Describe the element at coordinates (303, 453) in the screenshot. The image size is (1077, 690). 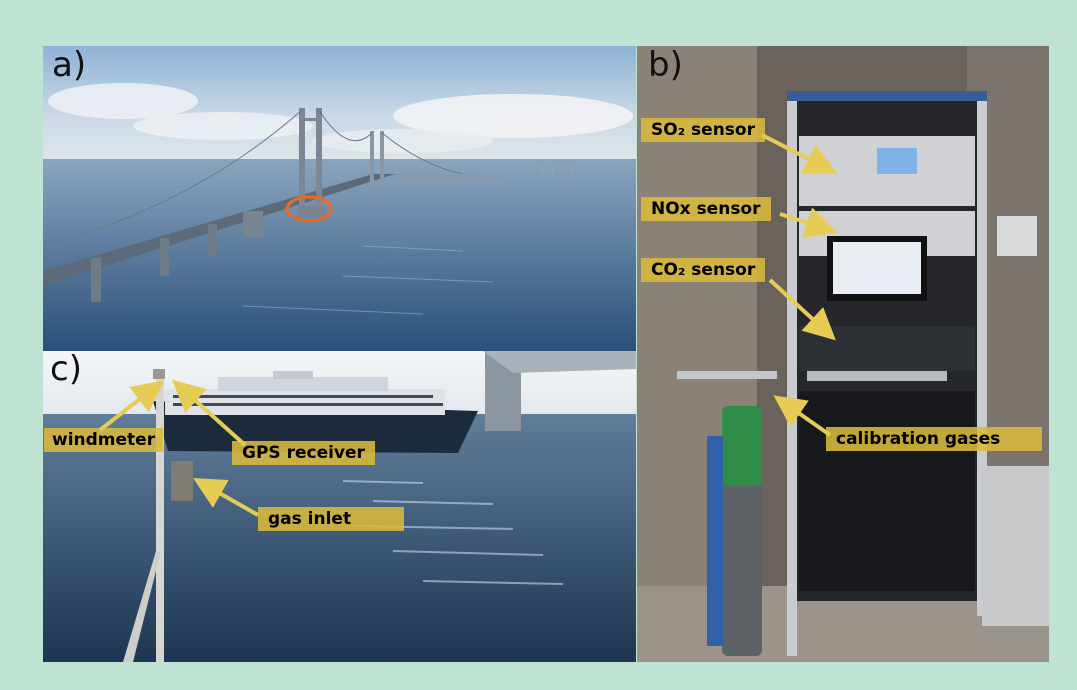
I see `gps-receiver-label: GPS receiver` at that location.